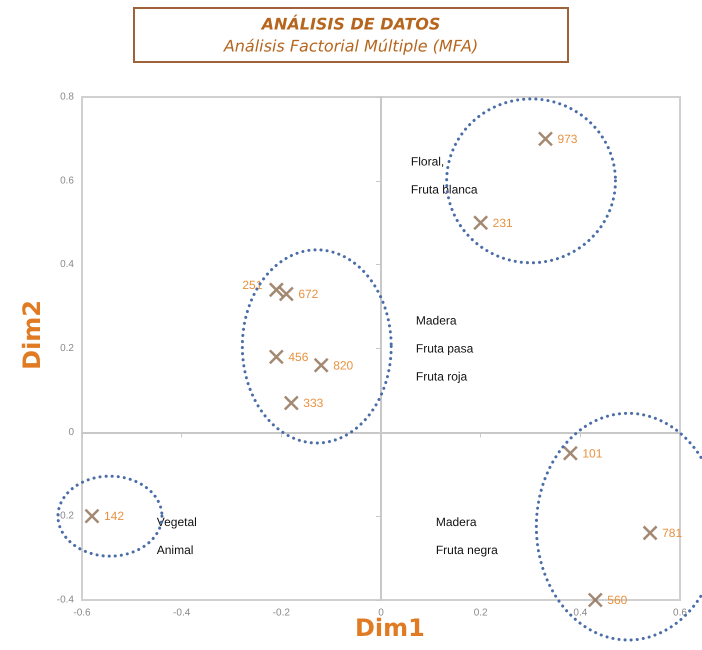 The image size is (702, 650). What do you see at coordinates (71, 432) in the screenshot?
I see `y-tick-label: 0` at bounding box center [71, 432].